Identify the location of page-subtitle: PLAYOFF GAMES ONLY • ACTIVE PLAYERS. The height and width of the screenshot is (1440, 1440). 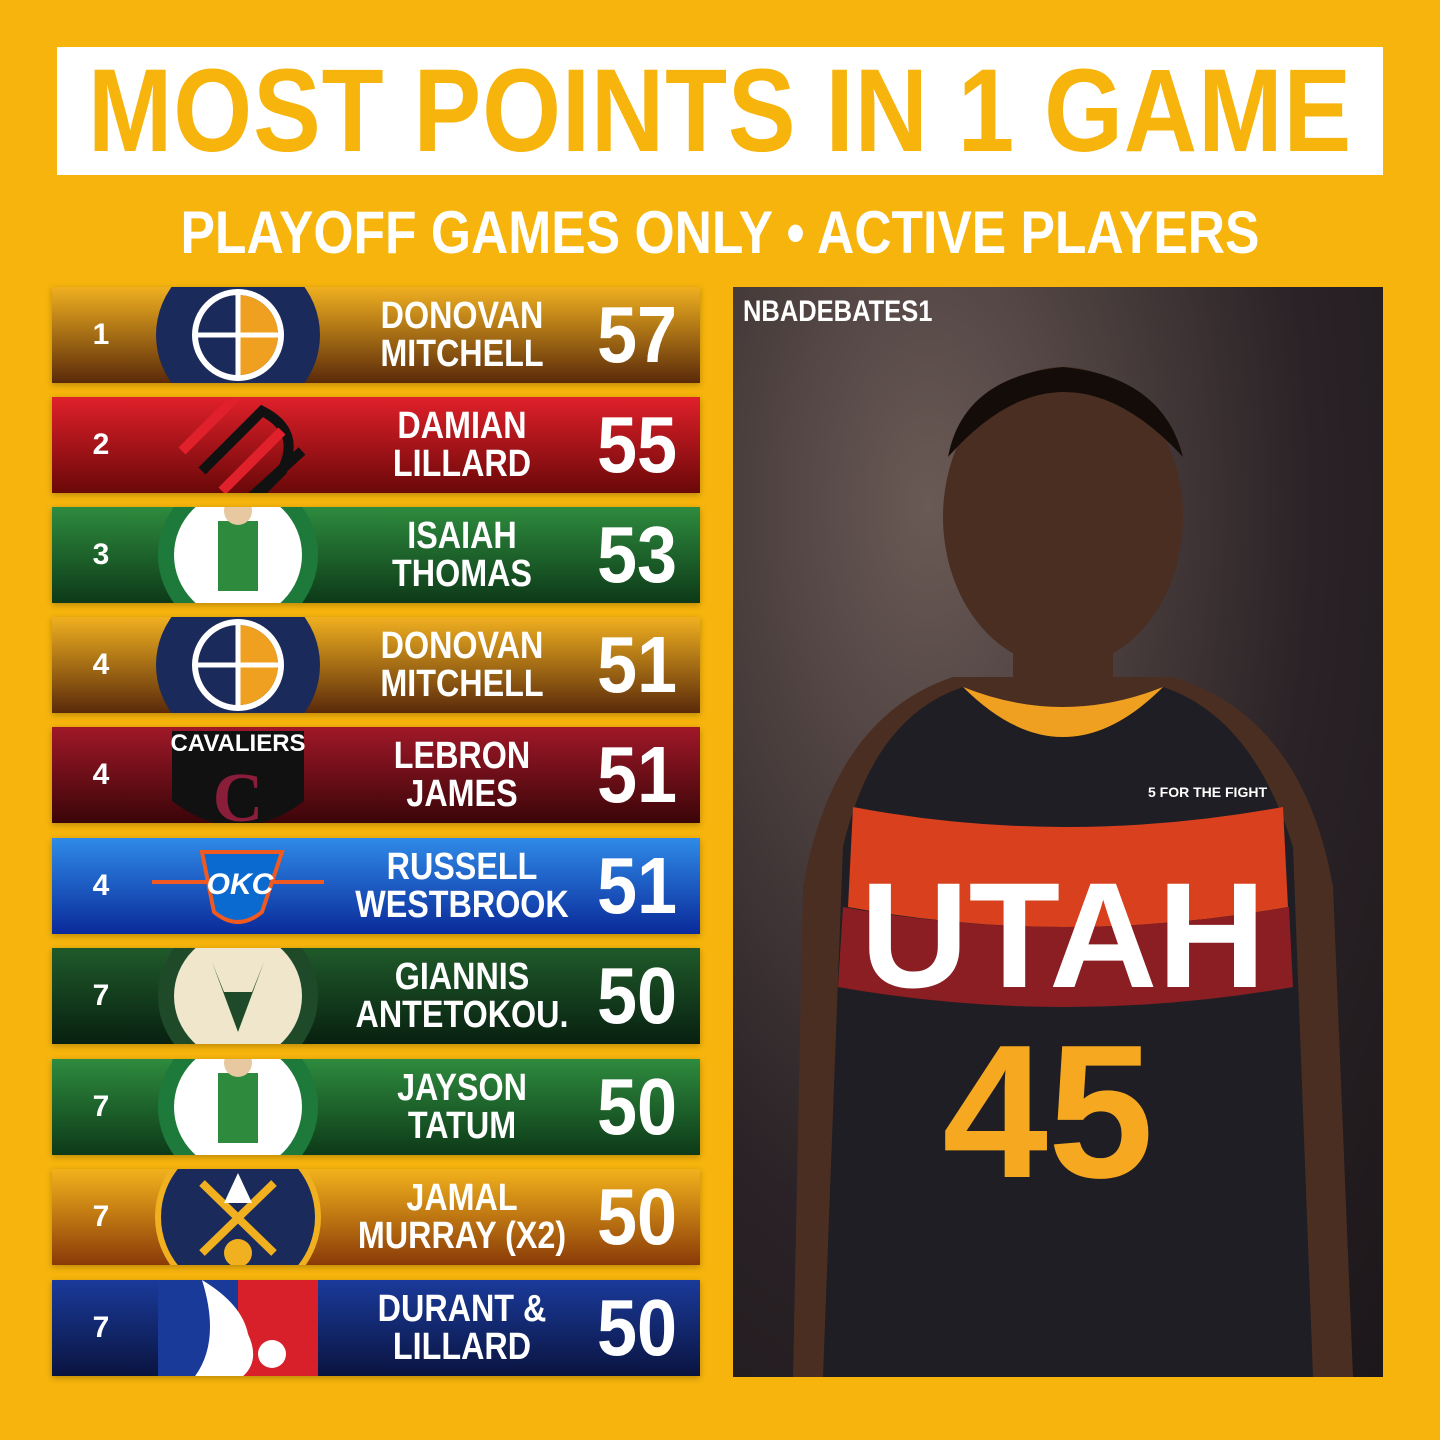
(720, 232).